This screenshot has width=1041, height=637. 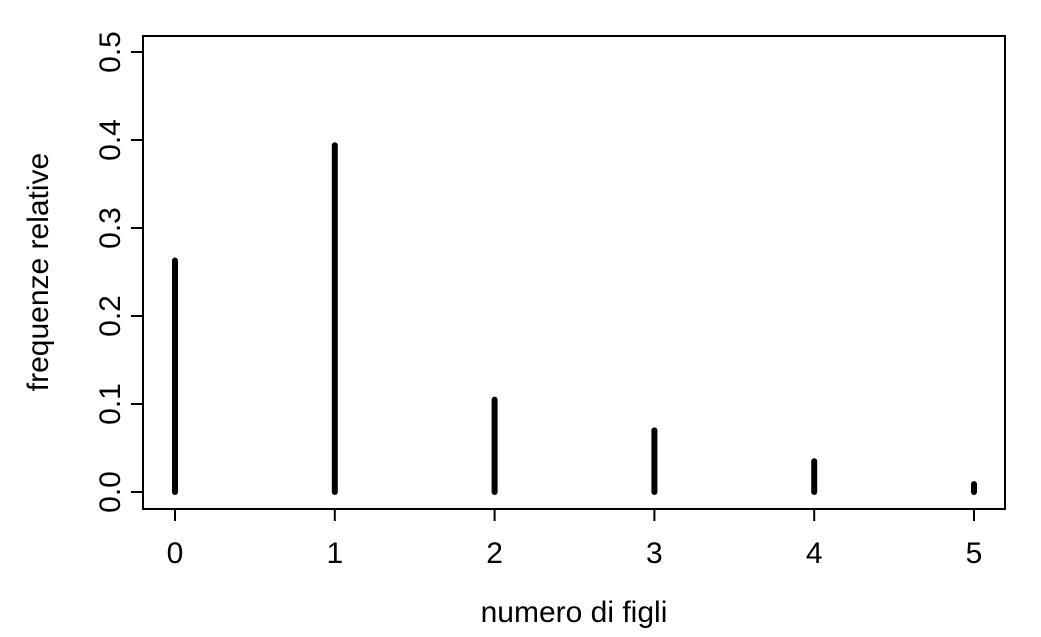 I want to click on y-axis: 0.0 0.1 0.2 0.3 0.4 0.5, so click(x=119, y=272).